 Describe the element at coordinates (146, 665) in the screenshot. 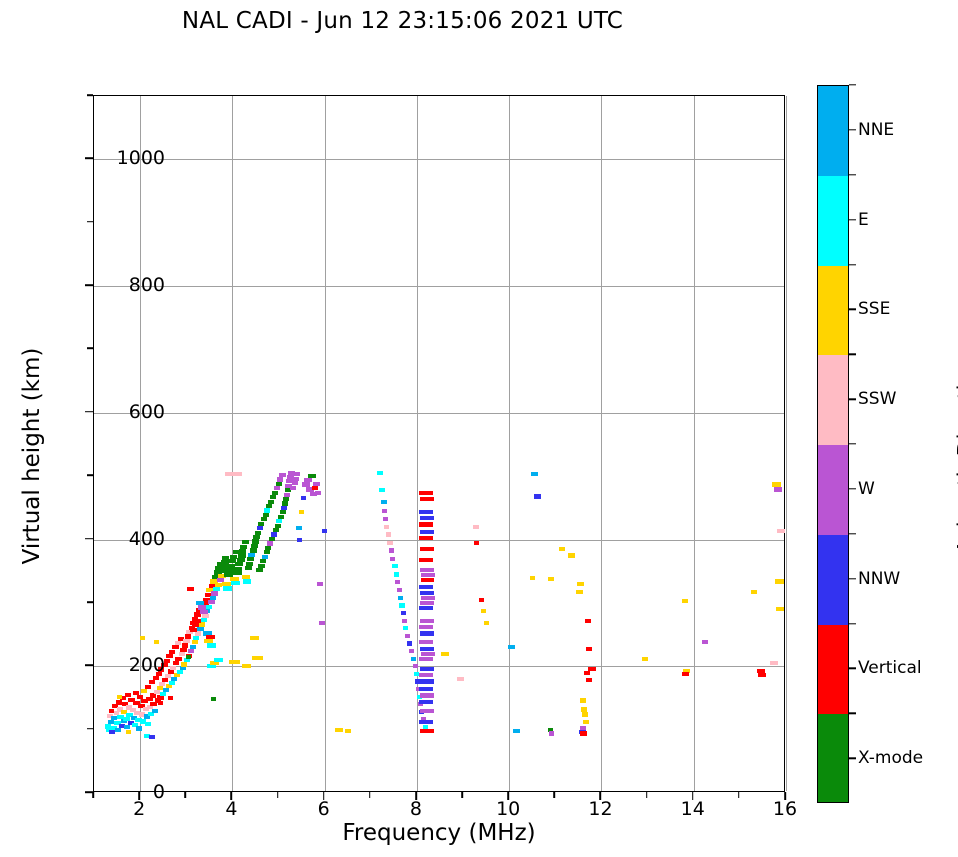

I see `y-tick-label: 200` at that location.